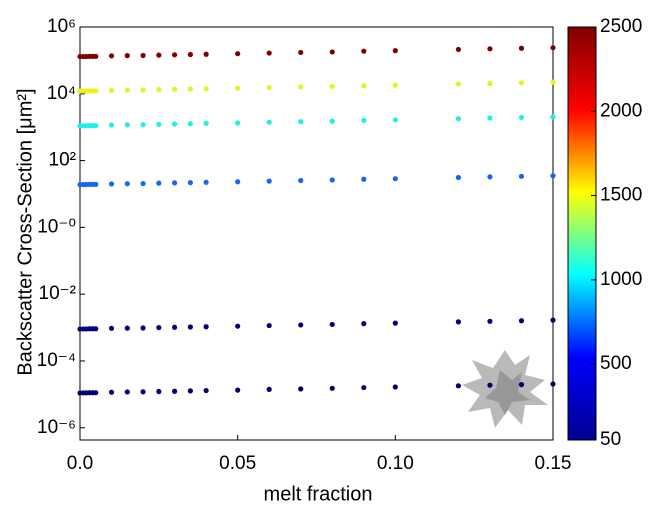  What do you see at coordinates (80, 463) in the screenshot?
I see `x-tick-label: 0.0` at bounding box center [80, 463].